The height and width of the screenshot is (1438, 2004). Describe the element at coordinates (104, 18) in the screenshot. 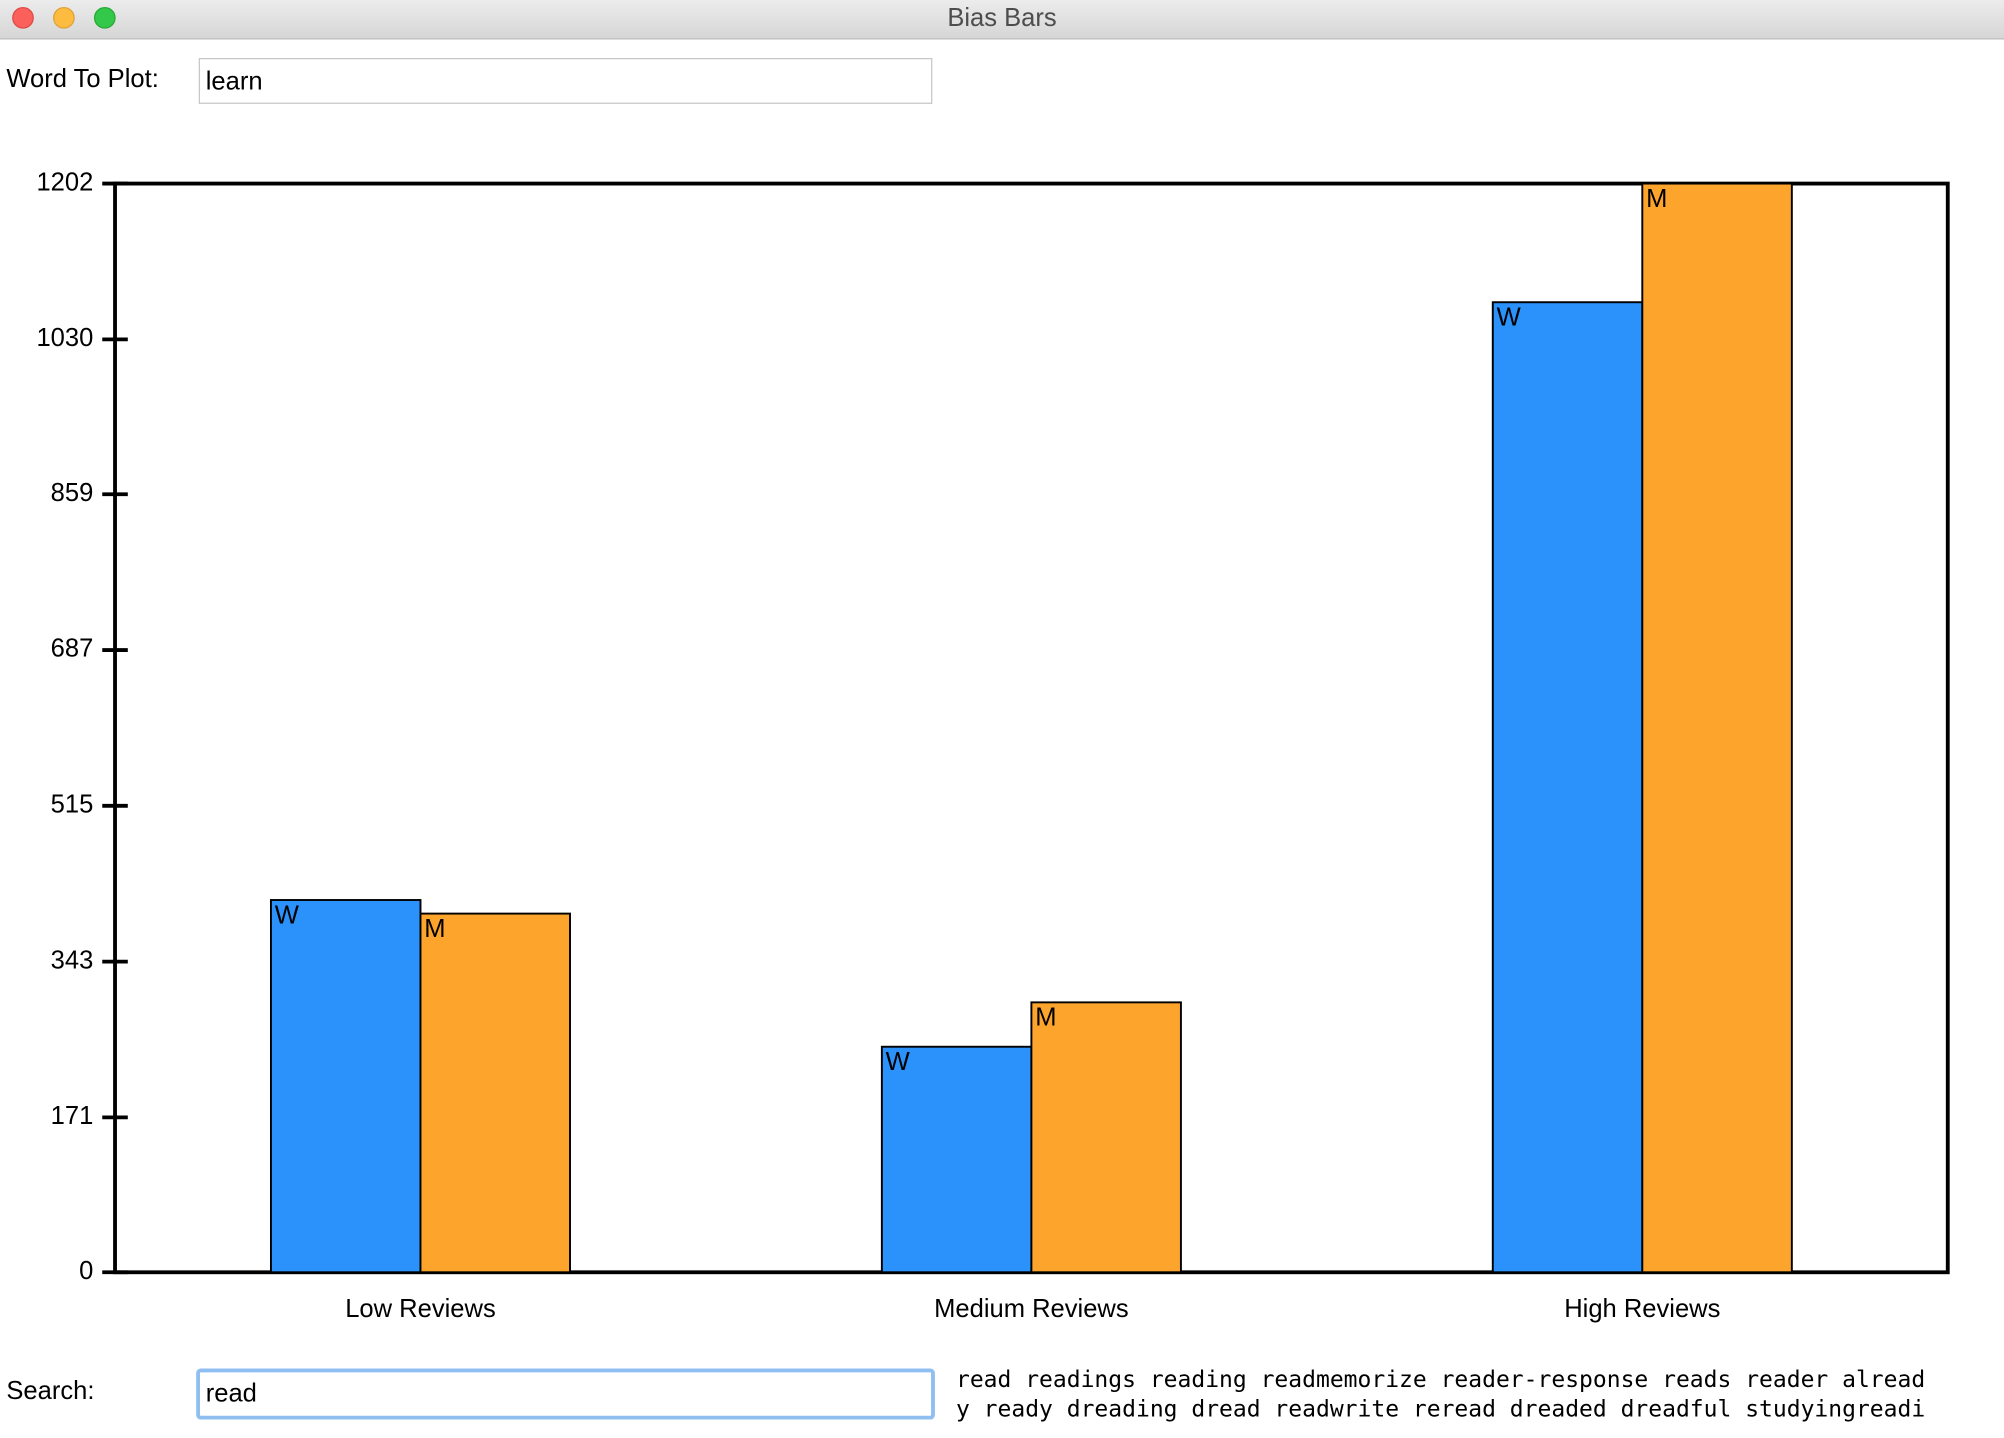

I see `zoom-button` at that location.